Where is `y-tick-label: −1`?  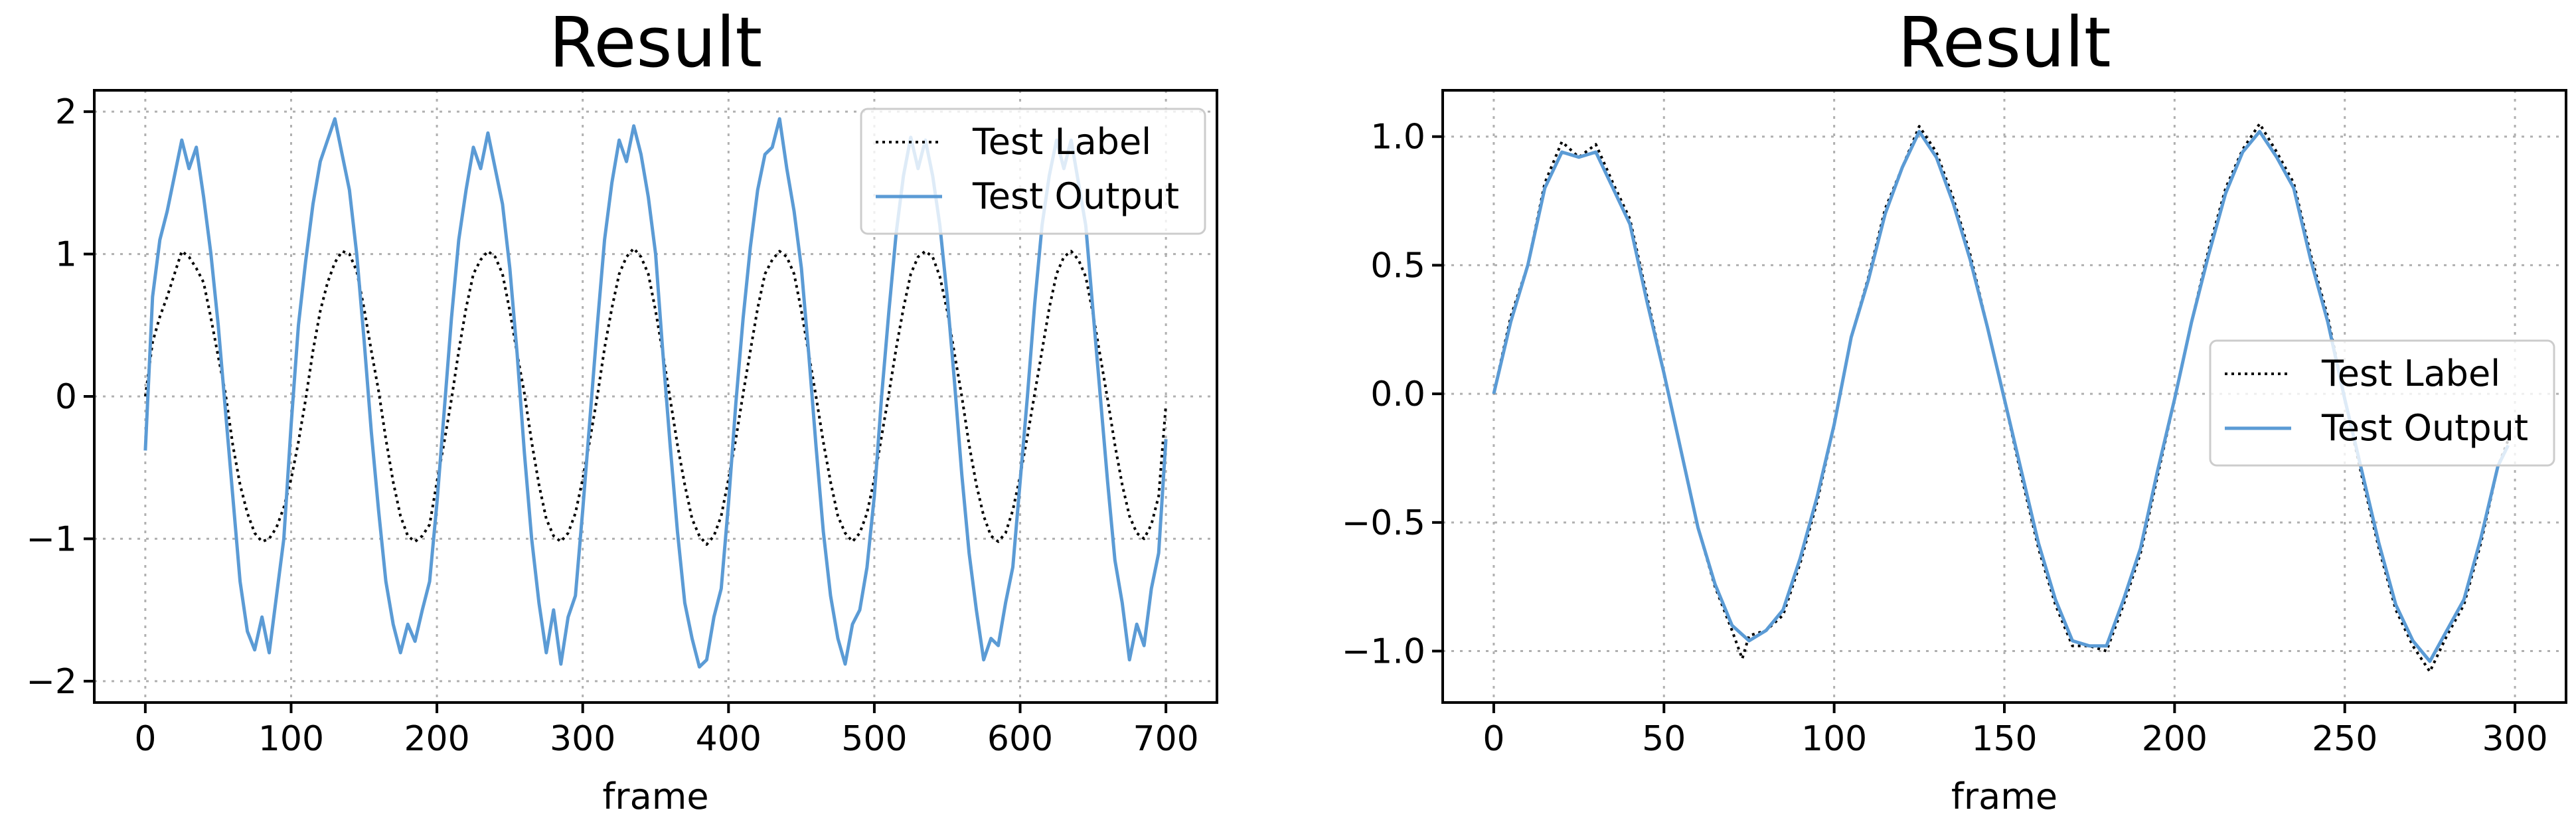 y-tick-label: −1 is located at coordinates (51, 539).